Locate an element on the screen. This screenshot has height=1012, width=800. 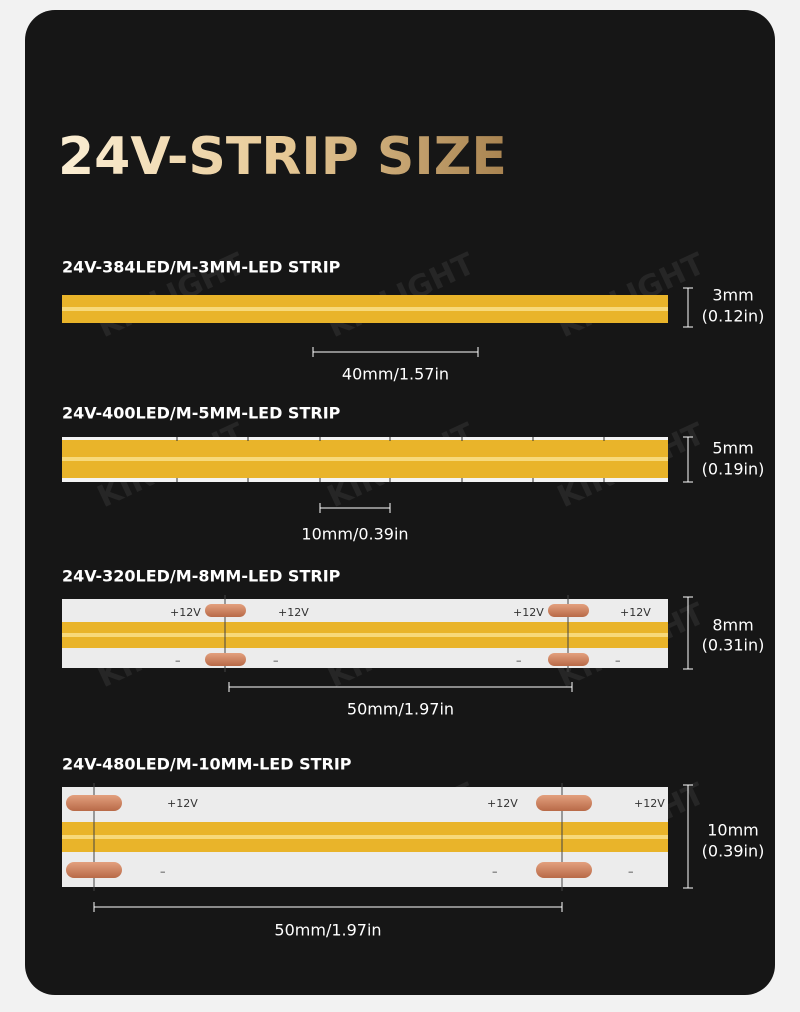
width-inch: (0.31in) is located at coordinates (733, 645).